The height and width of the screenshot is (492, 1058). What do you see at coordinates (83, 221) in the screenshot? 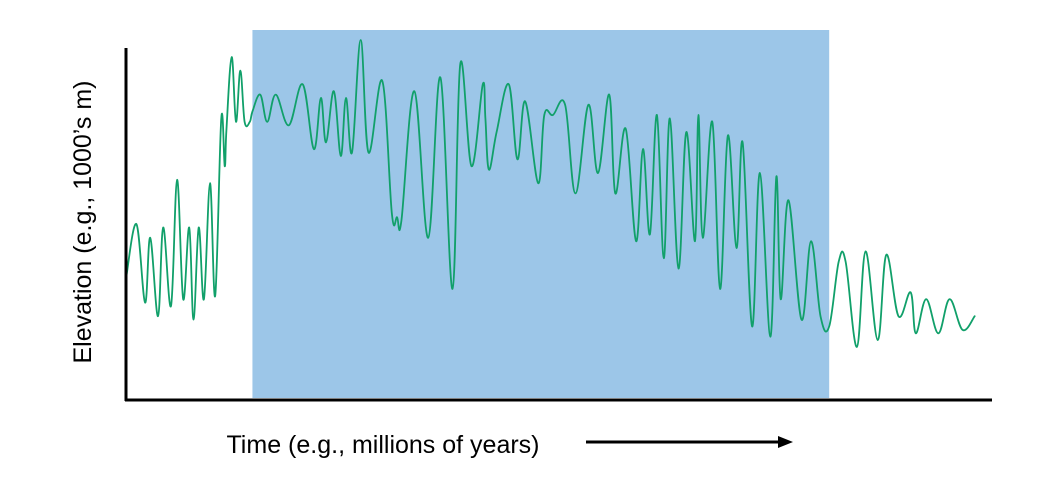
I see `y-axis-label: Elevation (e.g., 1000’s m)` at bounding box center [83, 221].